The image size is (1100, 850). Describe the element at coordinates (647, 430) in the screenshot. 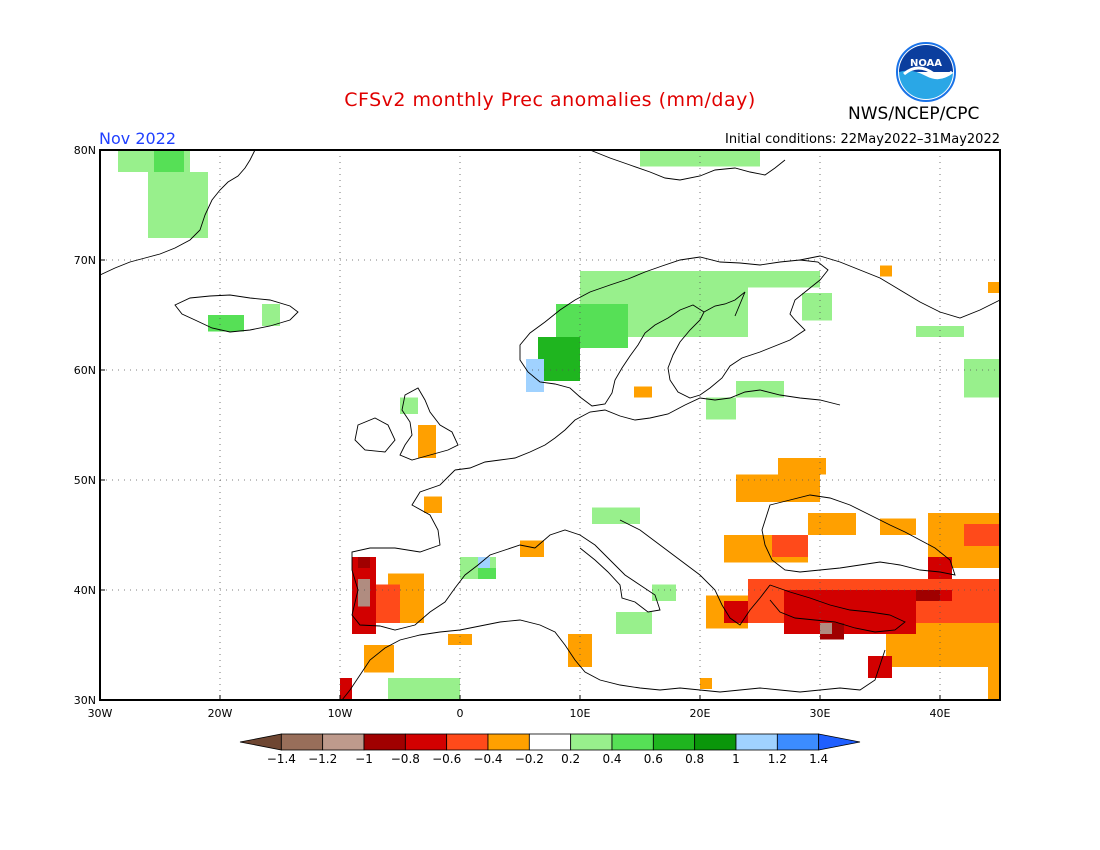

I see `coastline-europe-west` at that location.